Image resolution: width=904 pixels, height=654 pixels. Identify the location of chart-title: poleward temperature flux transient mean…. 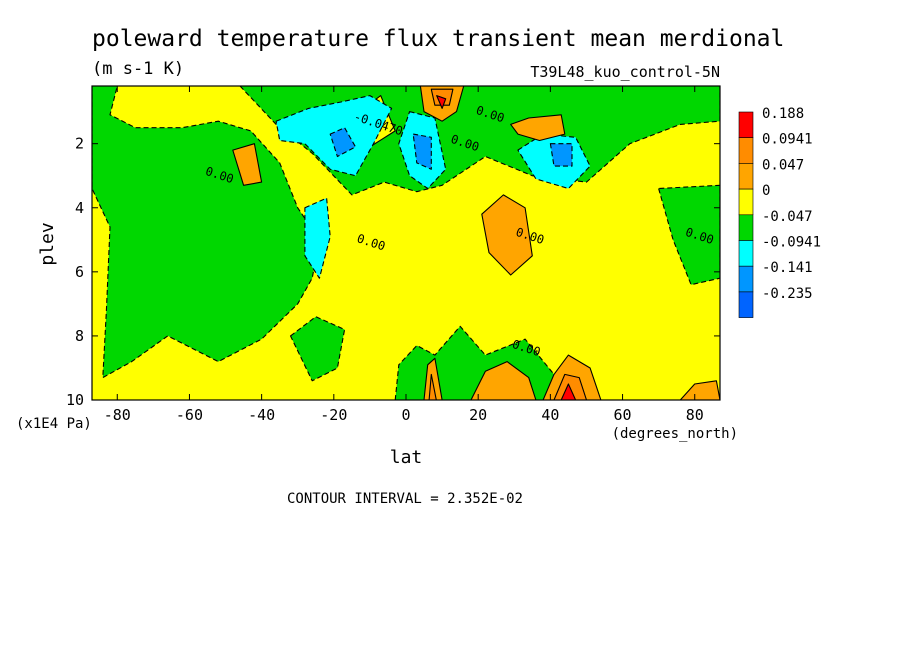
(438, 39).